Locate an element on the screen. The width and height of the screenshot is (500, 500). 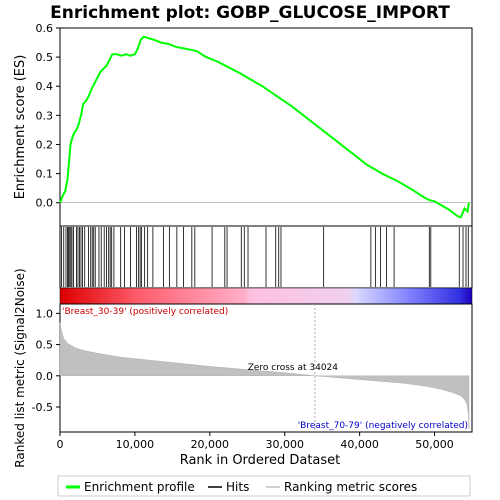
metric-y-axis: -0.5 0.0 0.5 1.0 is located at coordinates (46, 360).